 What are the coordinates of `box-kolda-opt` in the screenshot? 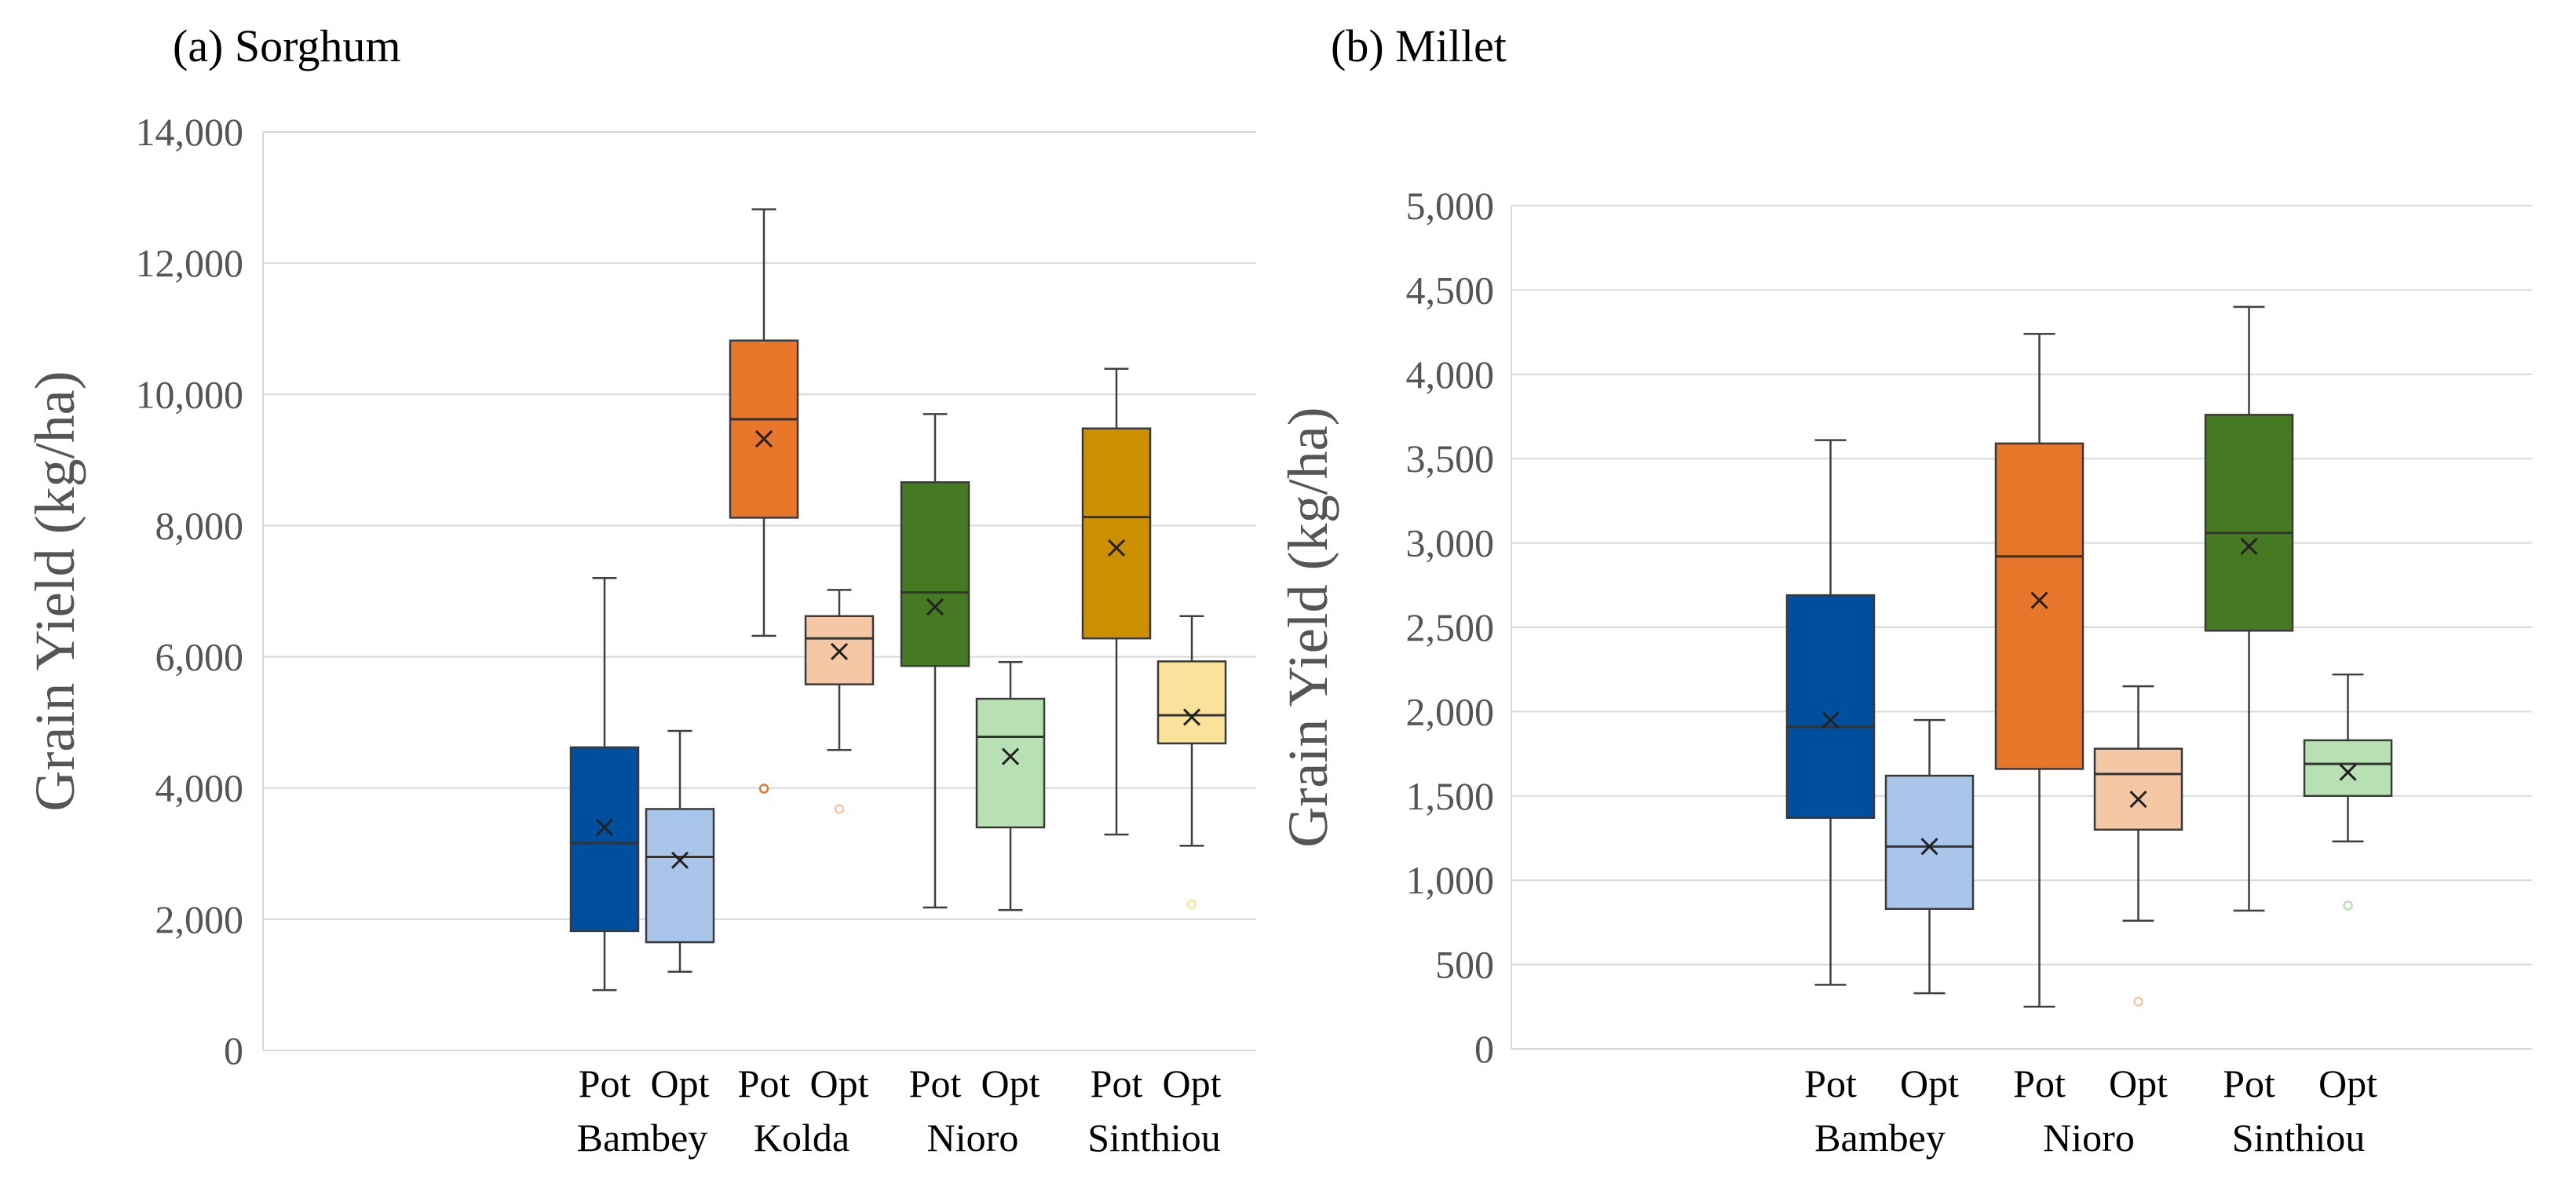 It's located at (839, 701).